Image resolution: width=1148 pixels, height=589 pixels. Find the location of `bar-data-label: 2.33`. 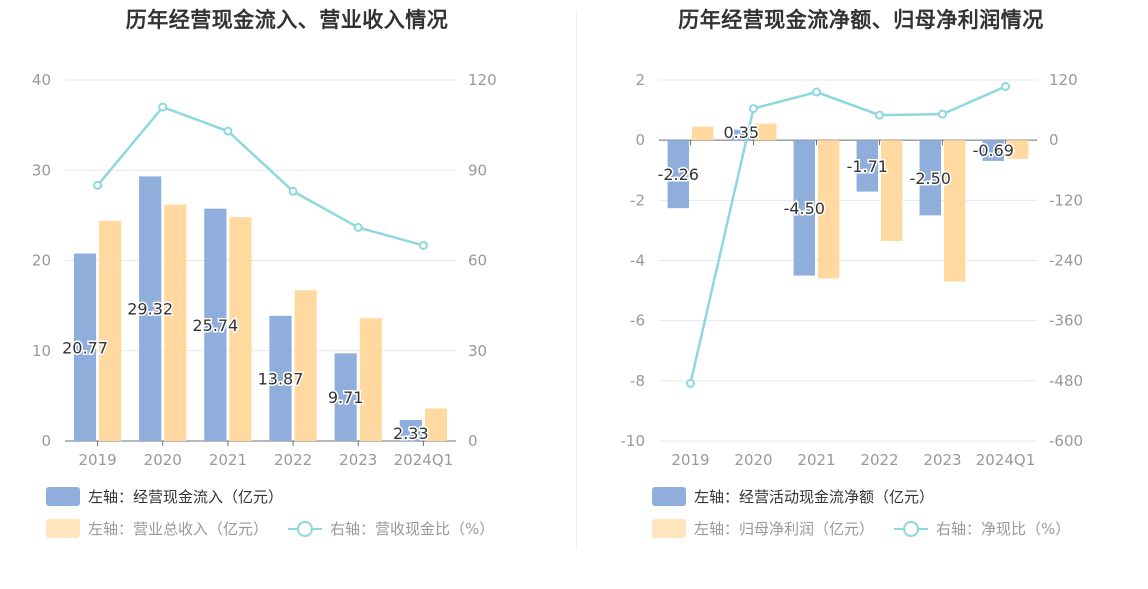

bar-data-label: 2.33 is located at coordinates (411, 433).